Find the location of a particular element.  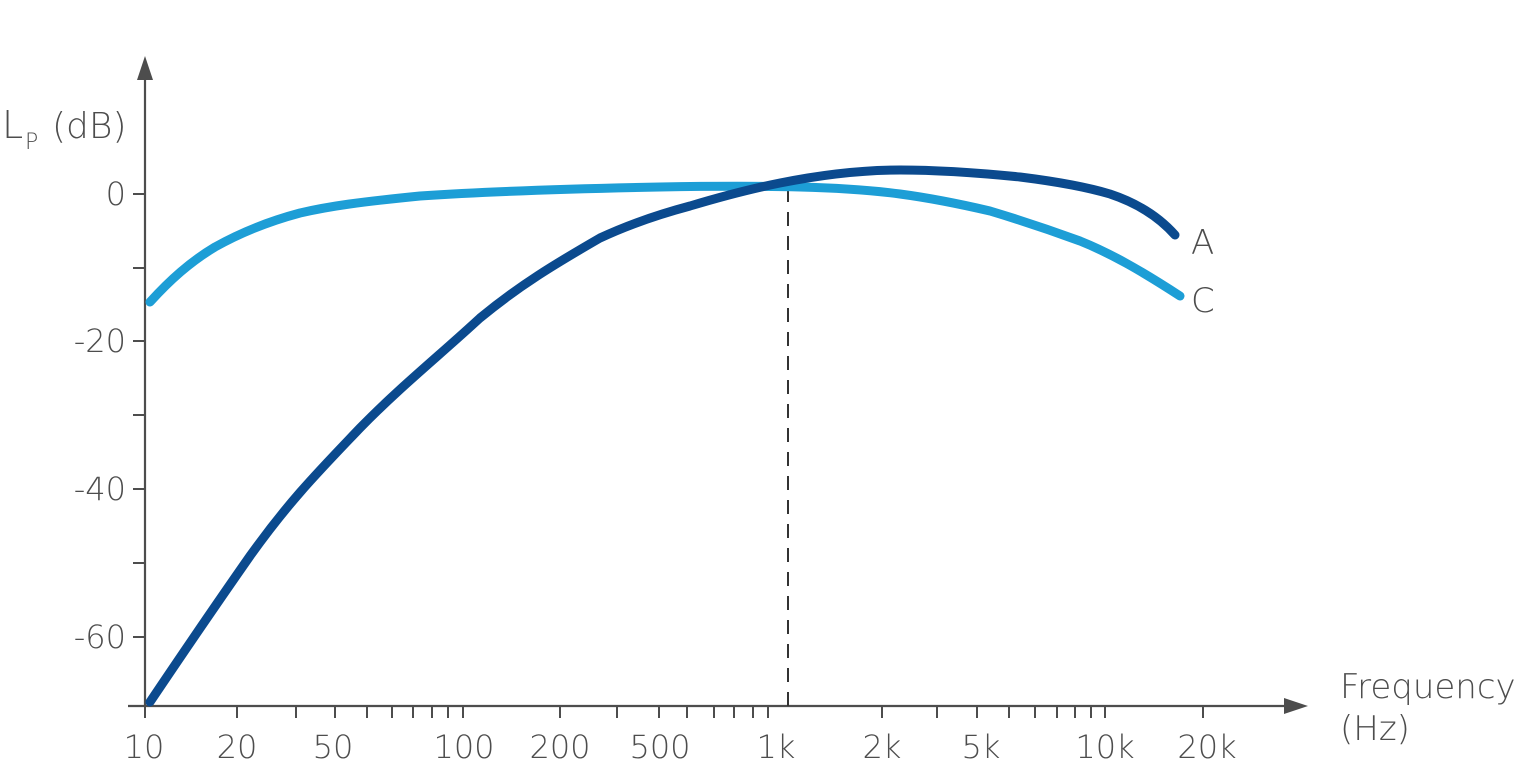

x-tick-label: 20k is located at coordinates (1206, 747).